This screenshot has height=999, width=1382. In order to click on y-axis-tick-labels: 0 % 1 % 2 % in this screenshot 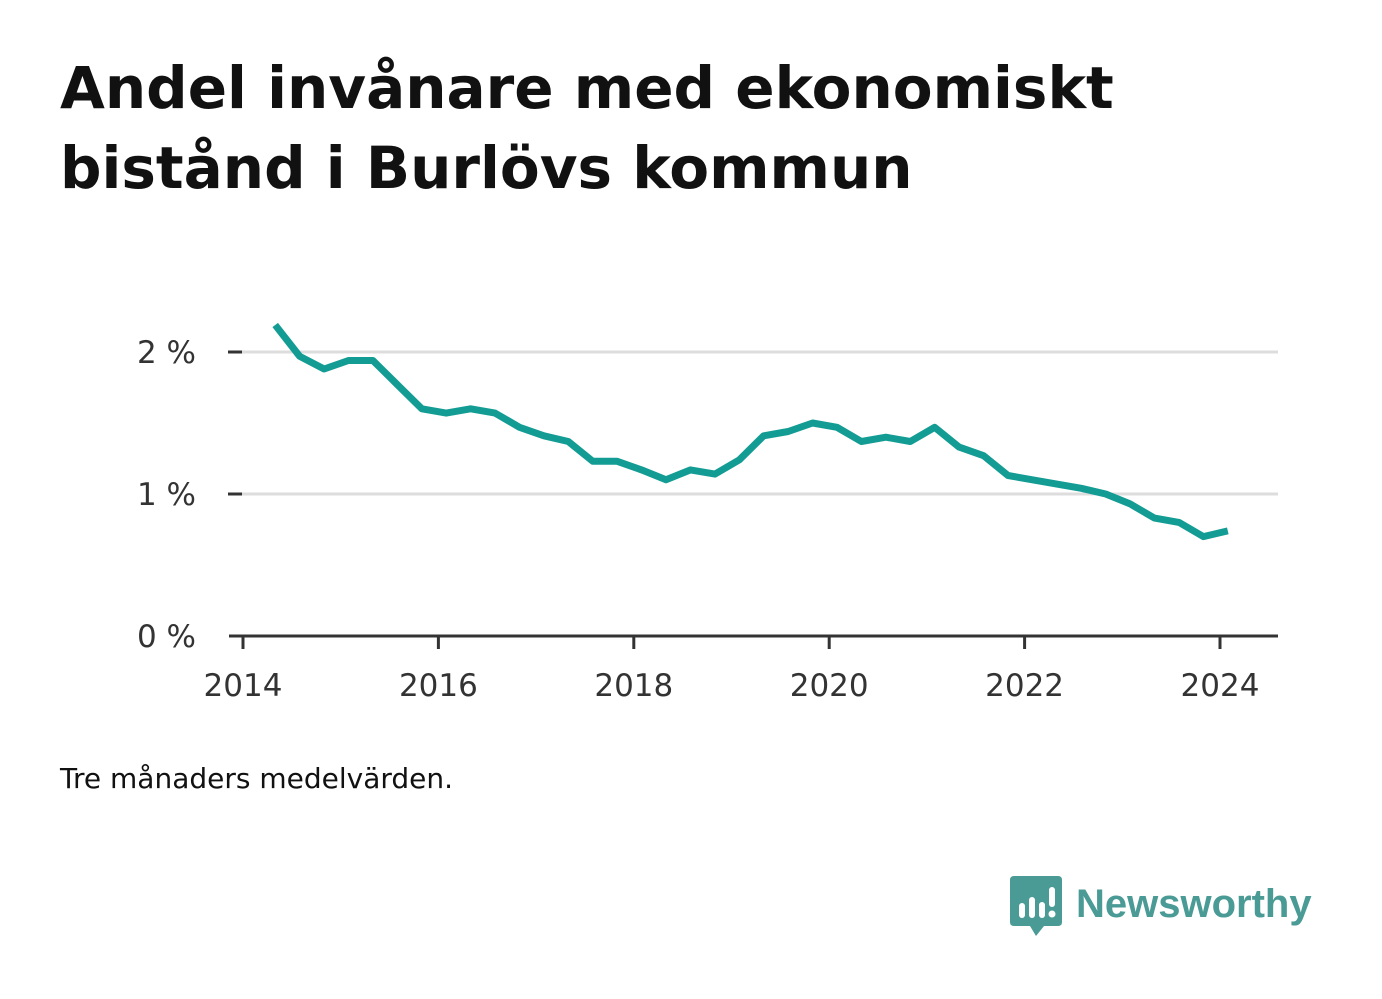, I will do `click(166, 495)`.